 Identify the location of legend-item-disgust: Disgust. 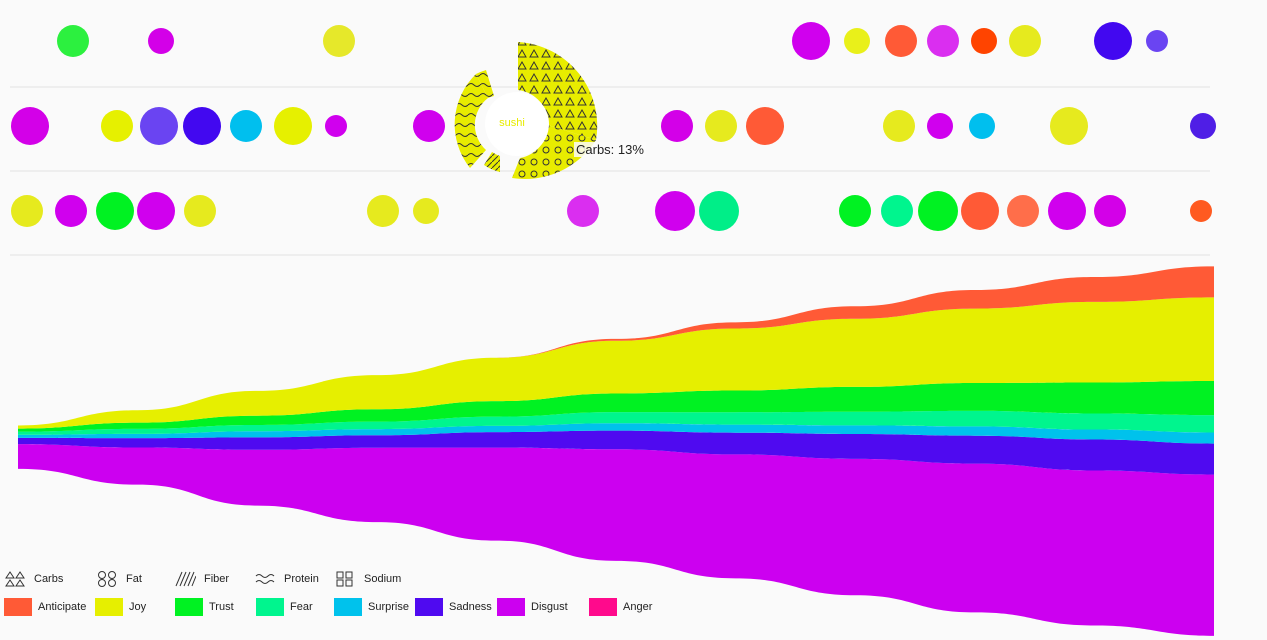
(543, 607).